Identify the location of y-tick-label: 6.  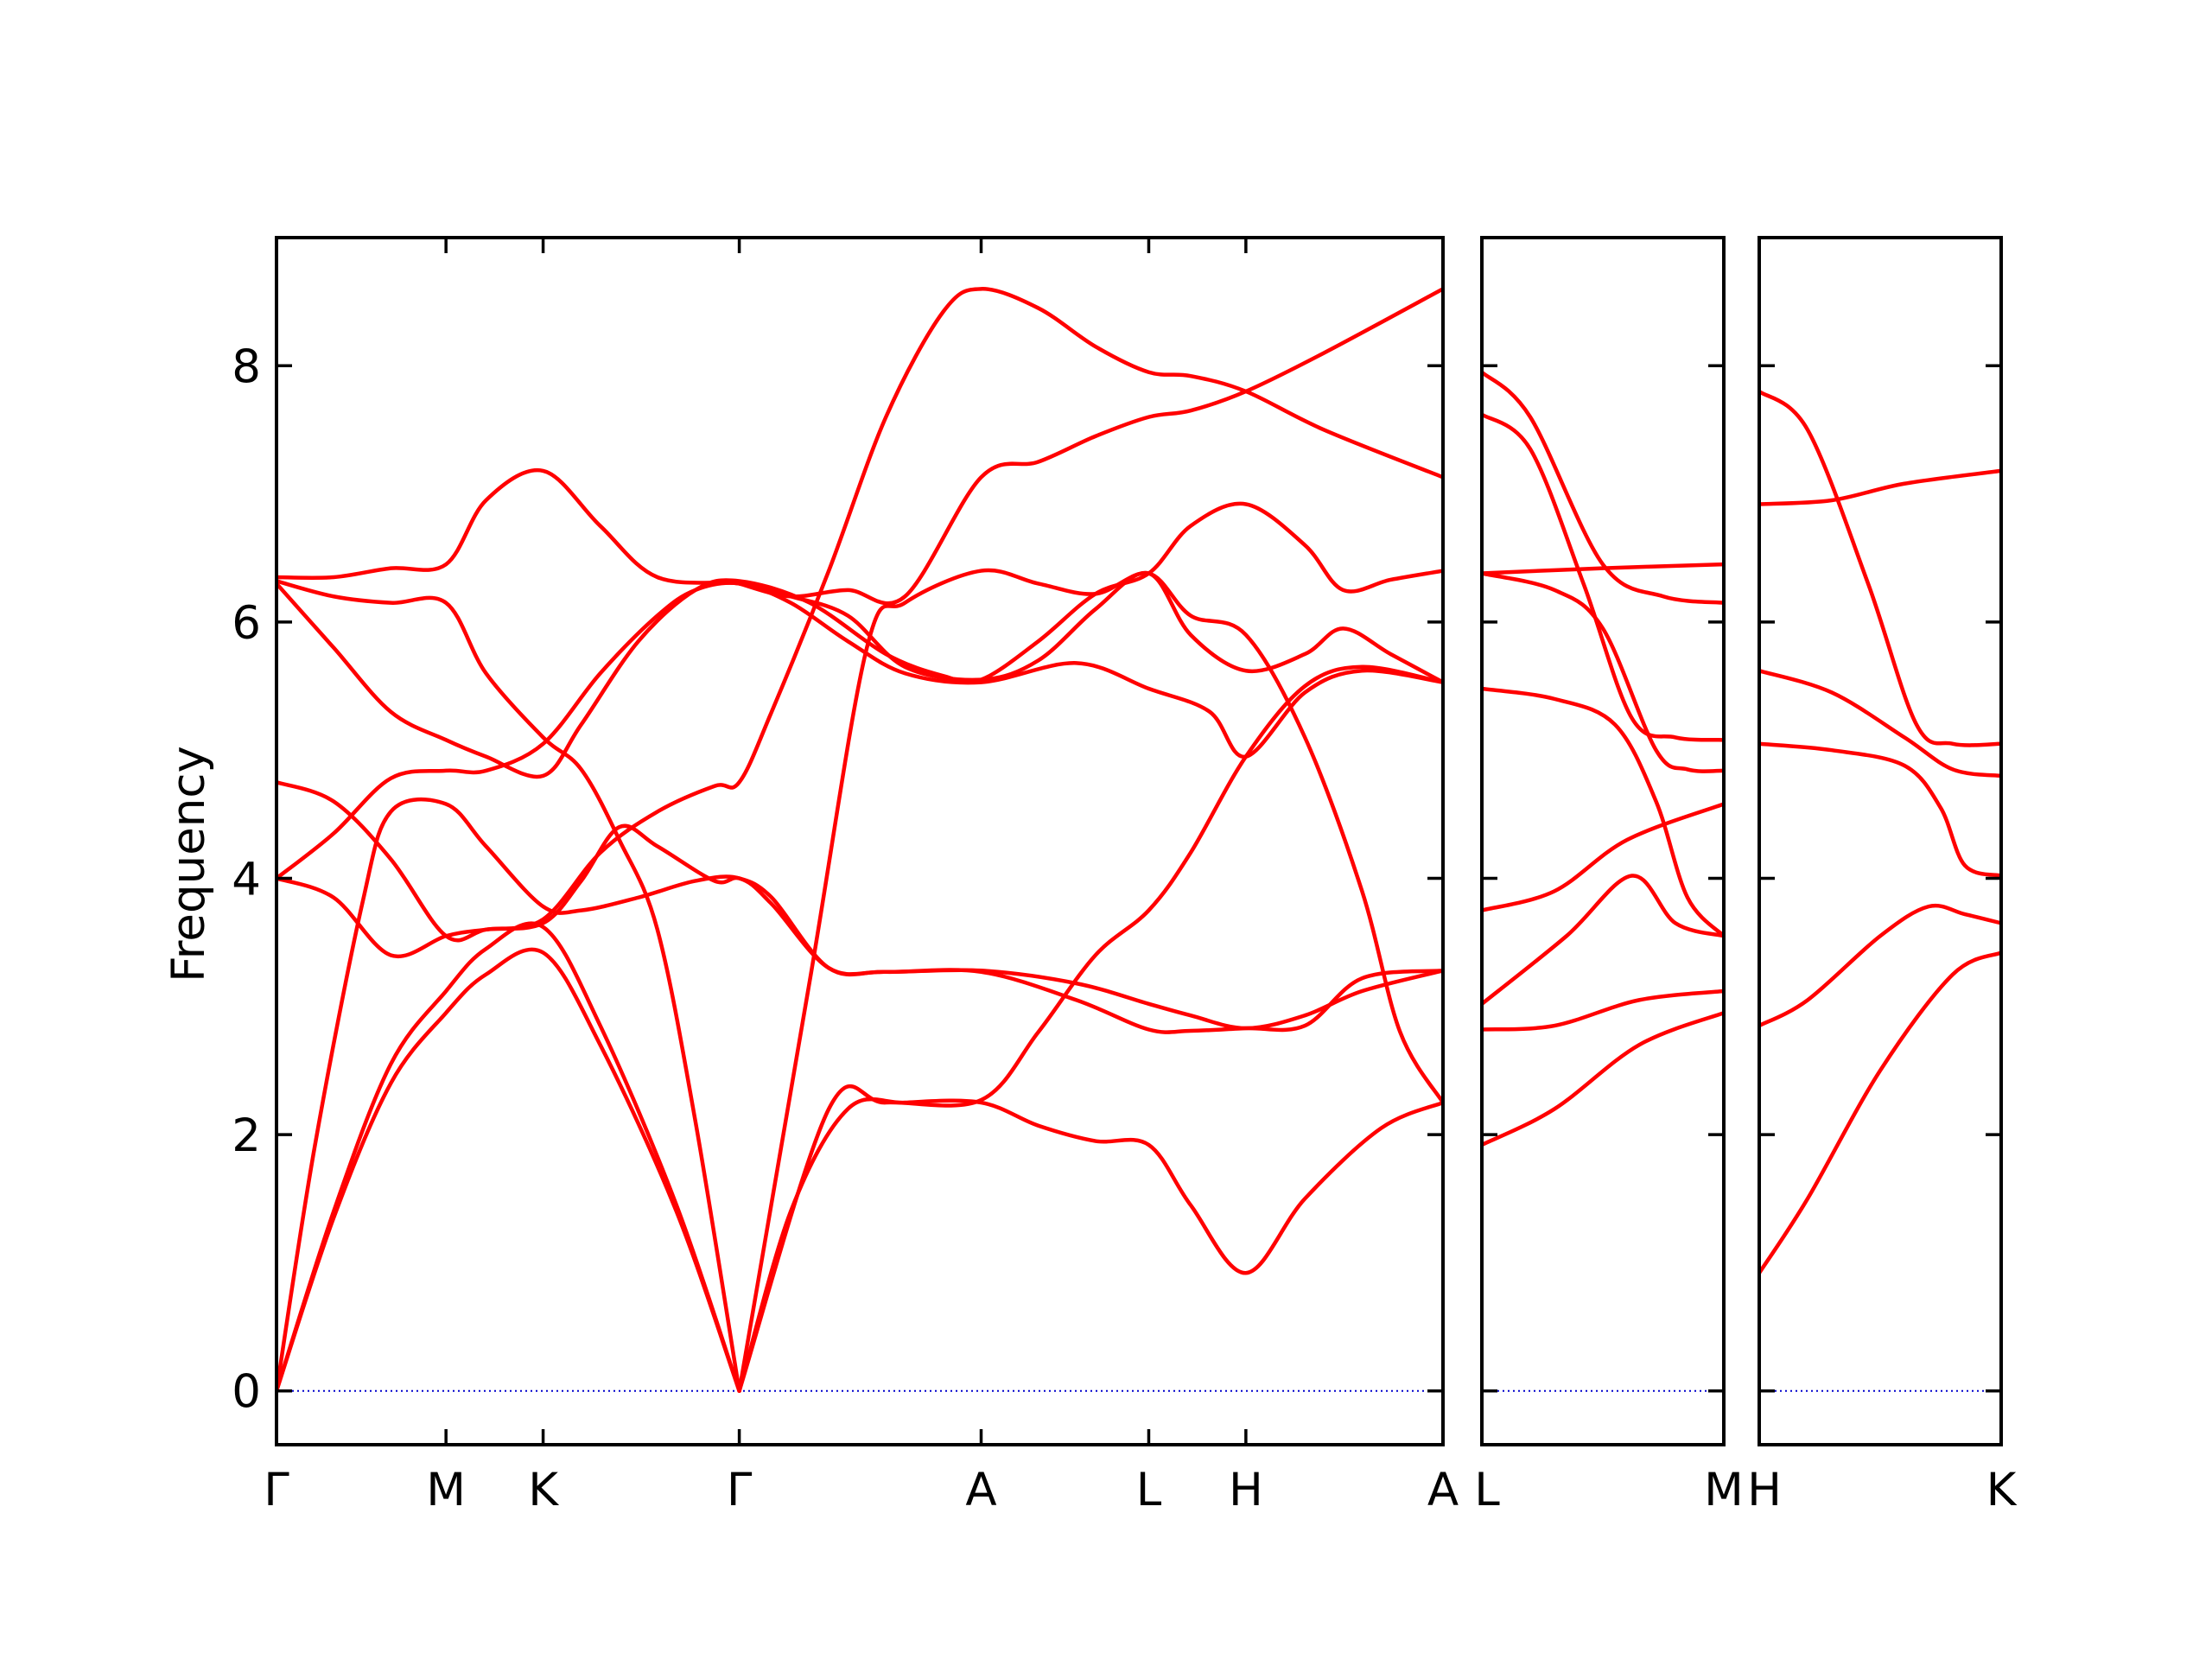
(246, 623).